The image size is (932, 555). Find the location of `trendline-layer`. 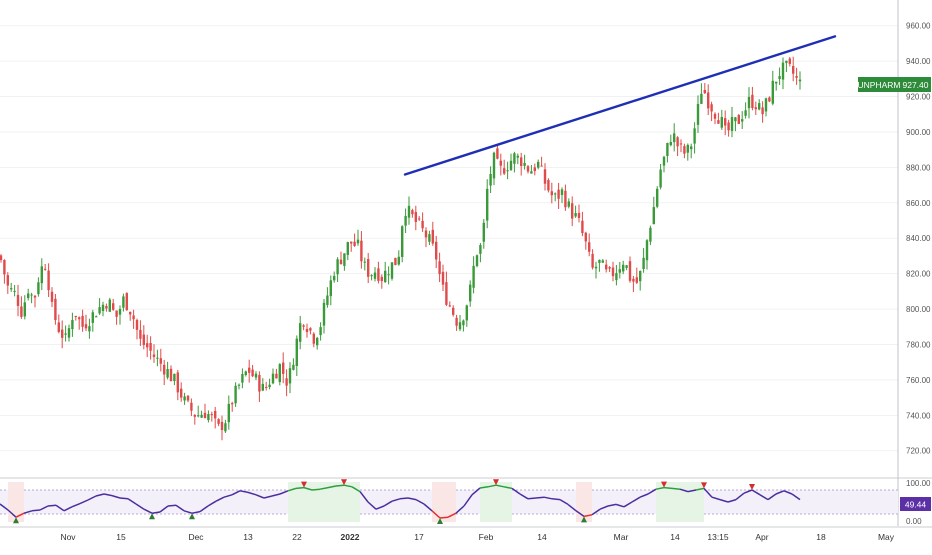

trendline-layer is located at coordinates (620, 105).